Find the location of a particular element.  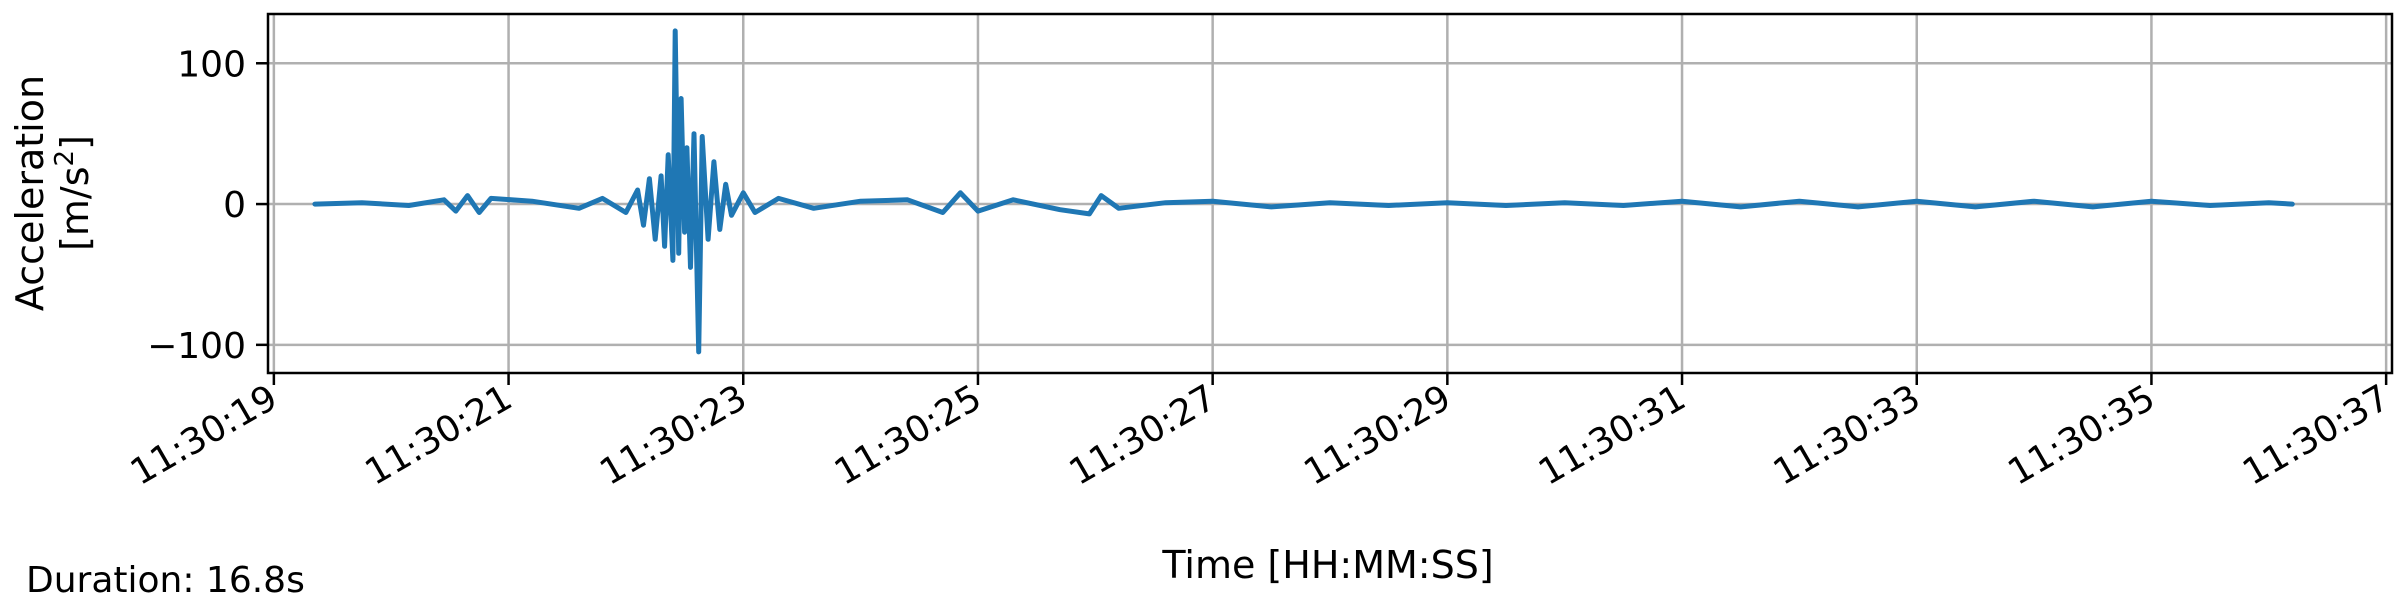

x-tick-label: 11:30:25 is located at coordinates (908, 435).